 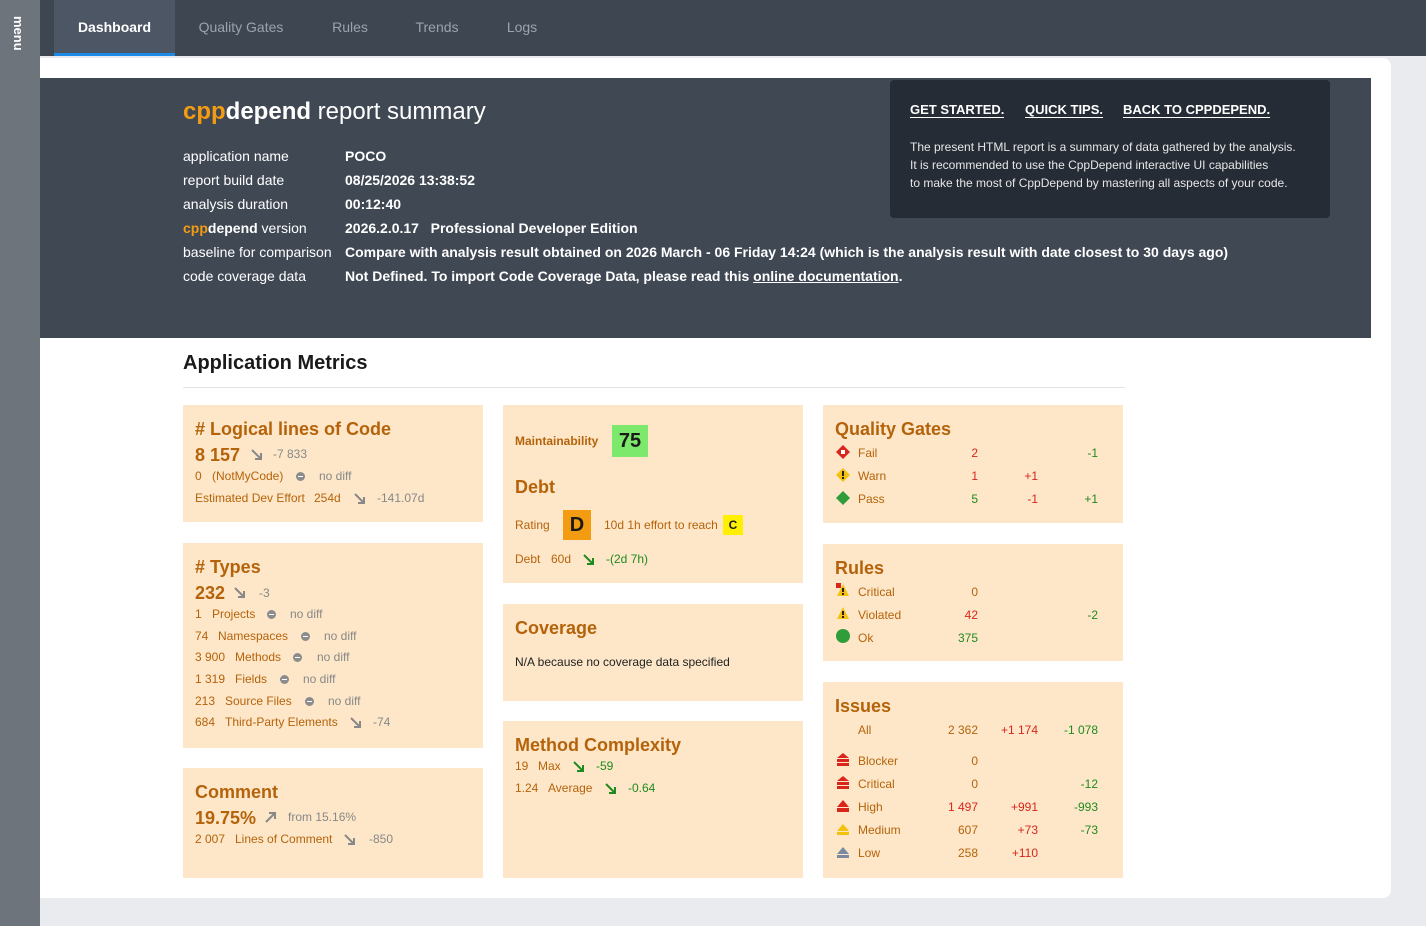 I want to click on complexity-avg-label: Average, so click(x=570, y=788).